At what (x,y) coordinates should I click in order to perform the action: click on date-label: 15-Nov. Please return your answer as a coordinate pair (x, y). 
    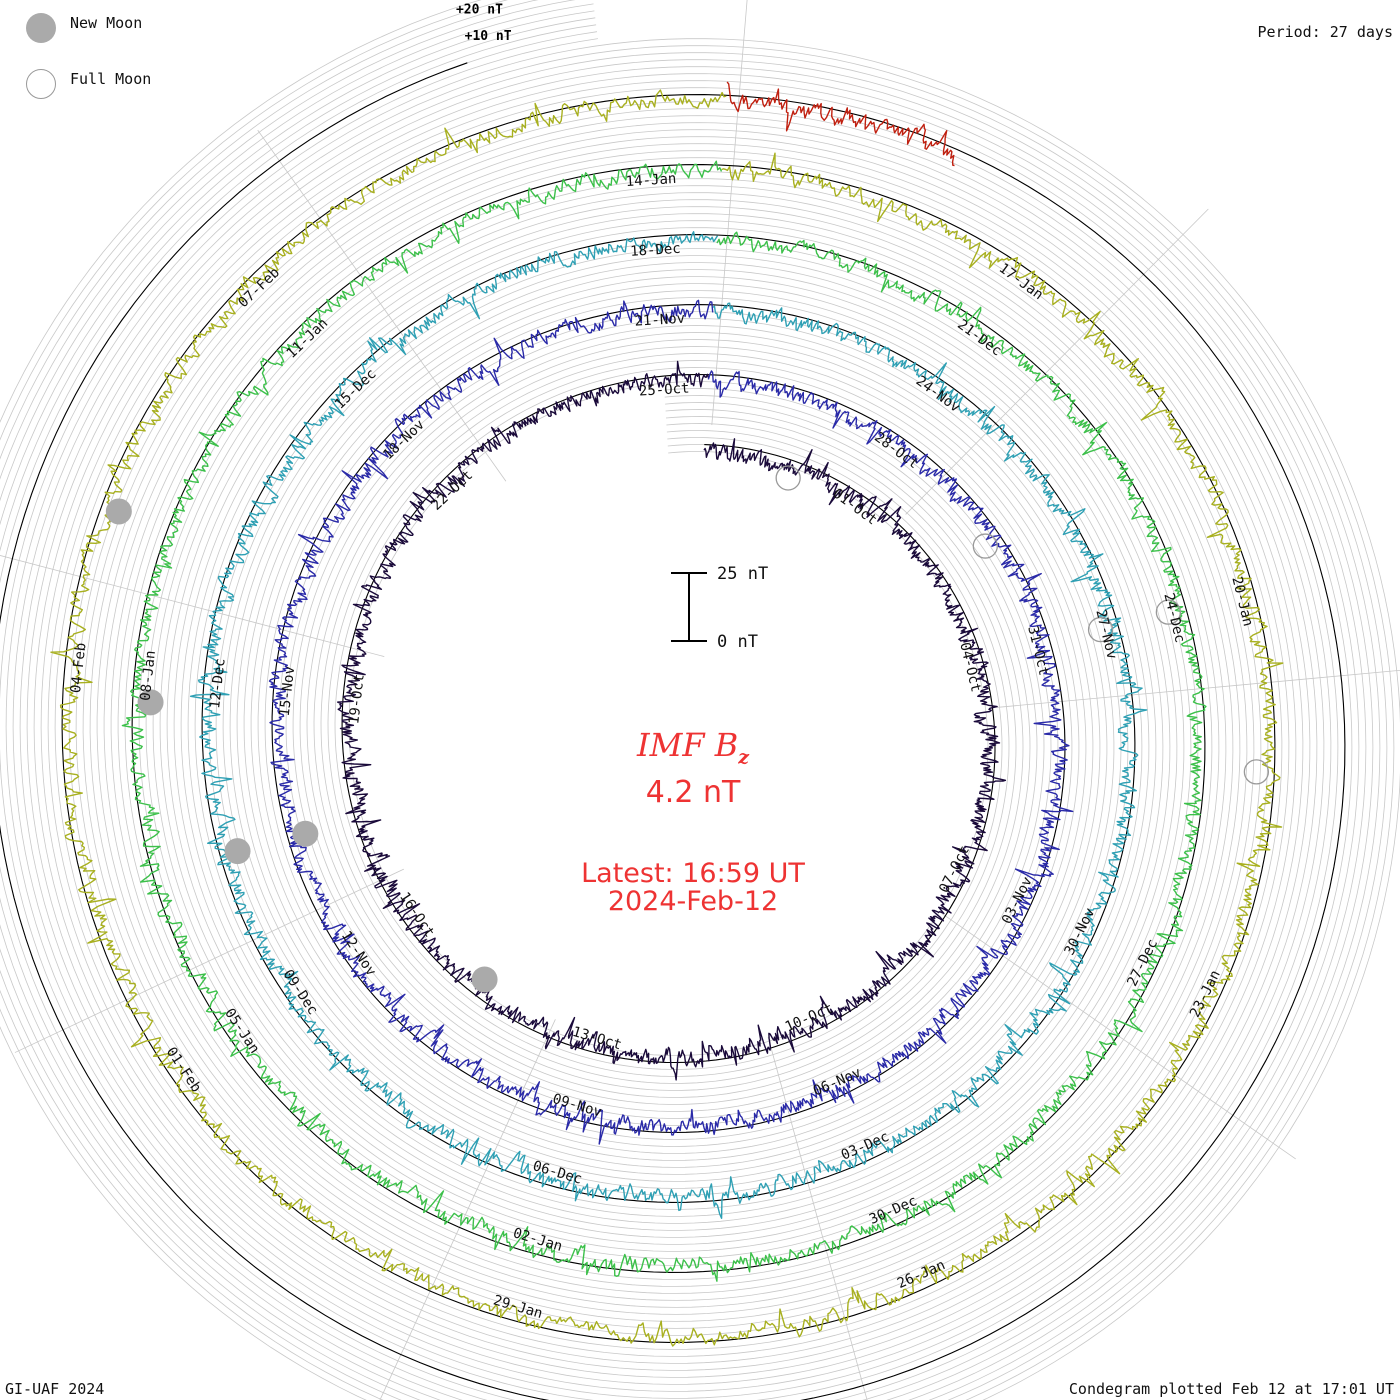
    Looking at the image, I should click on (288, 691).